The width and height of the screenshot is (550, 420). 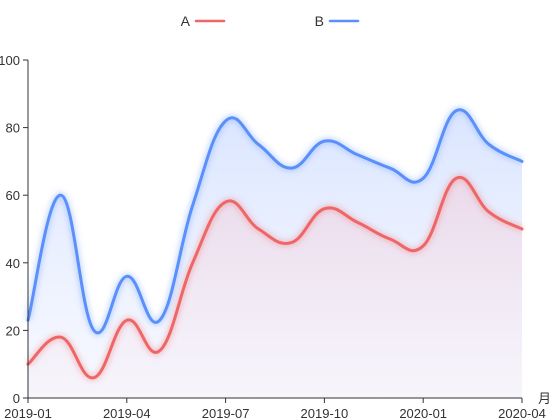 What do you see at coordinates (522, 413) in the screenshot?
I see `x-tick-label: 2020-04` at bounding box center [522, 413].